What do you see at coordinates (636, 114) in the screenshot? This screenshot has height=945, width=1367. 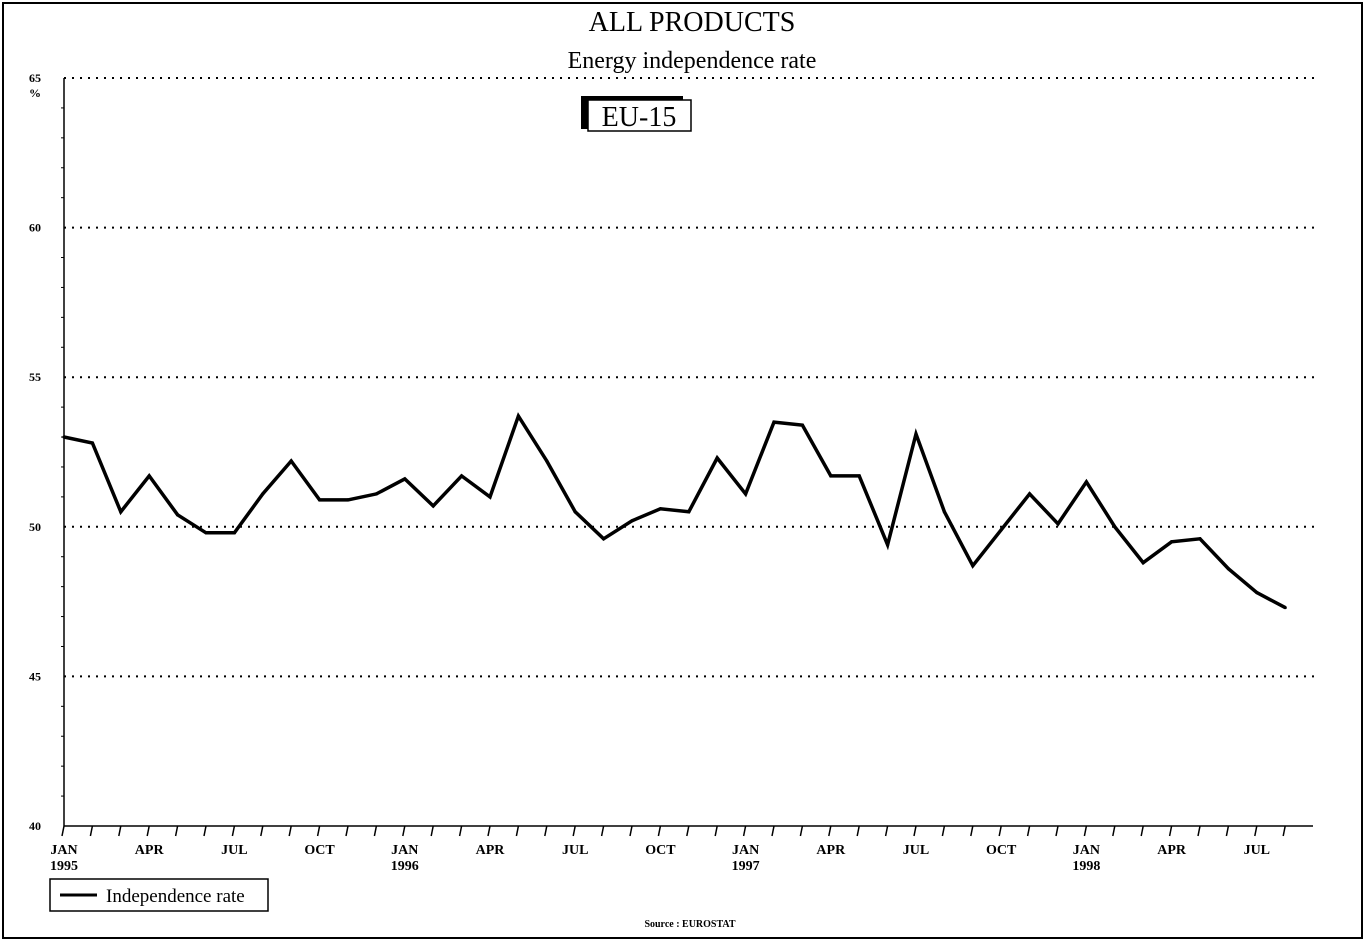 I see `region-badge: EU-15` at bounding box center [636, 114].